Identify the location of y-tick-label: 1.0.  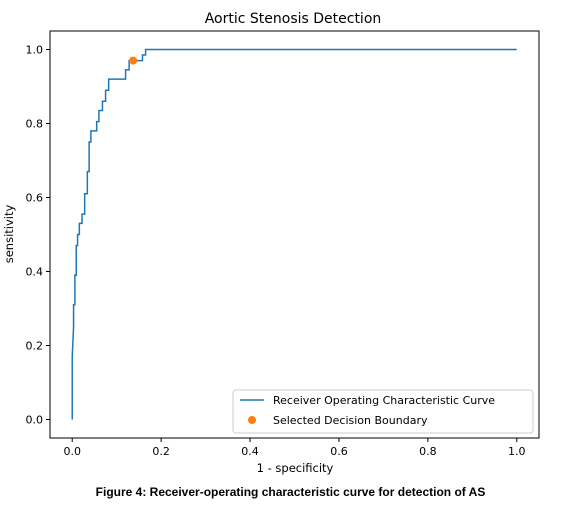
(35, 50).